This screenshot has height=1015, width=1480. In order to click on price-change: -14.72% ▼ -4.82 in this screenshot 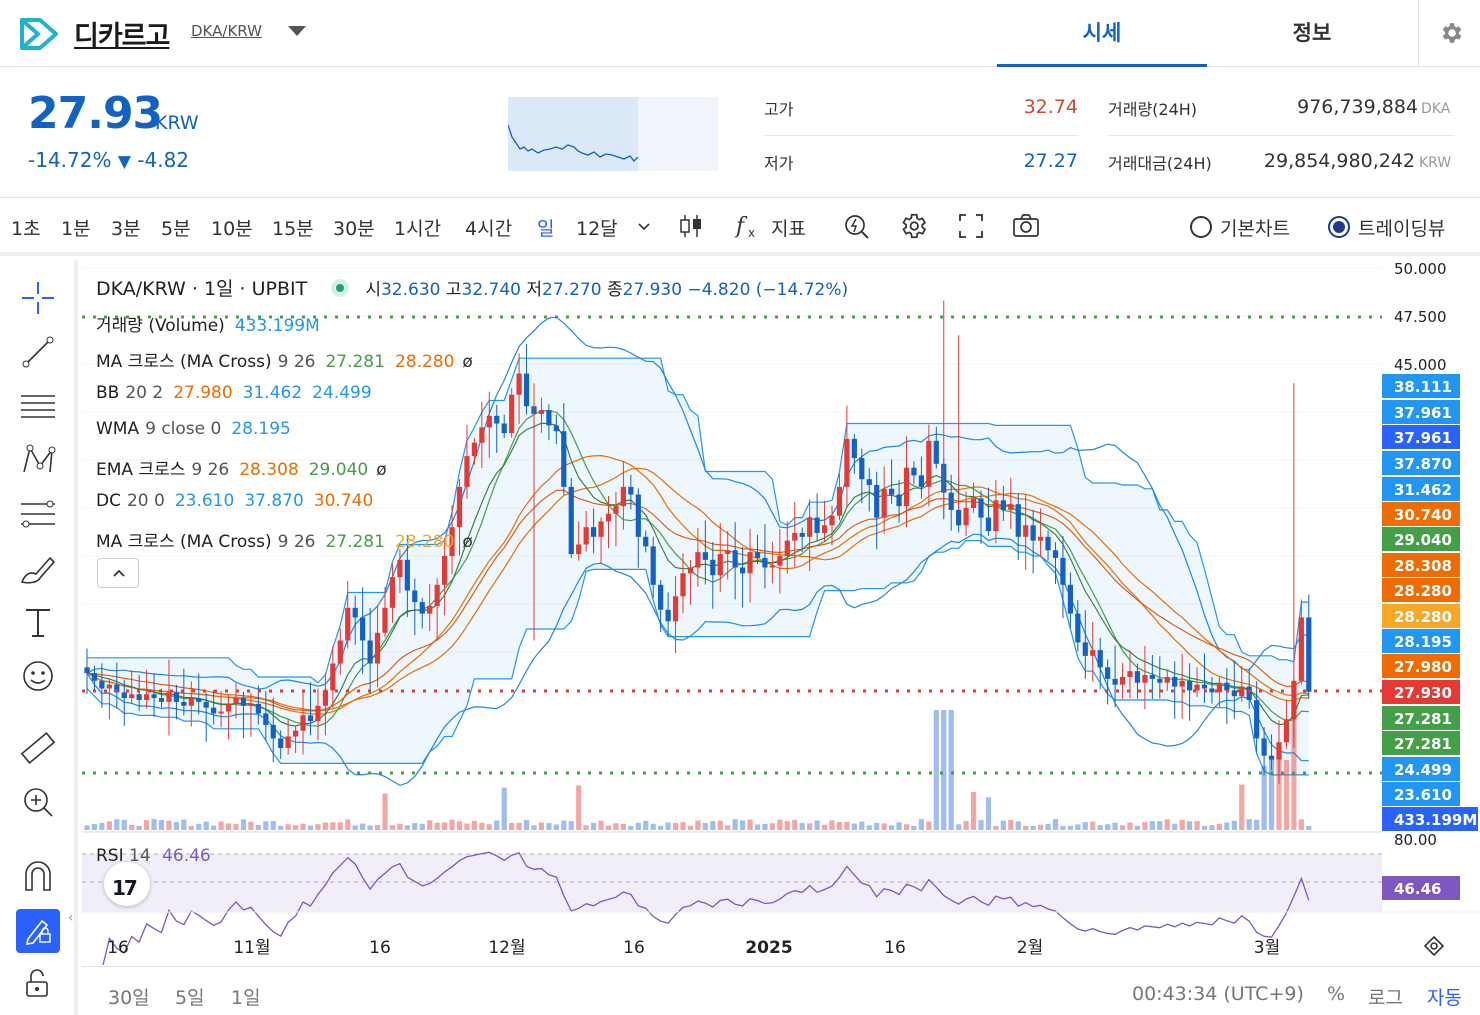, I will do `click(108, 160)`.